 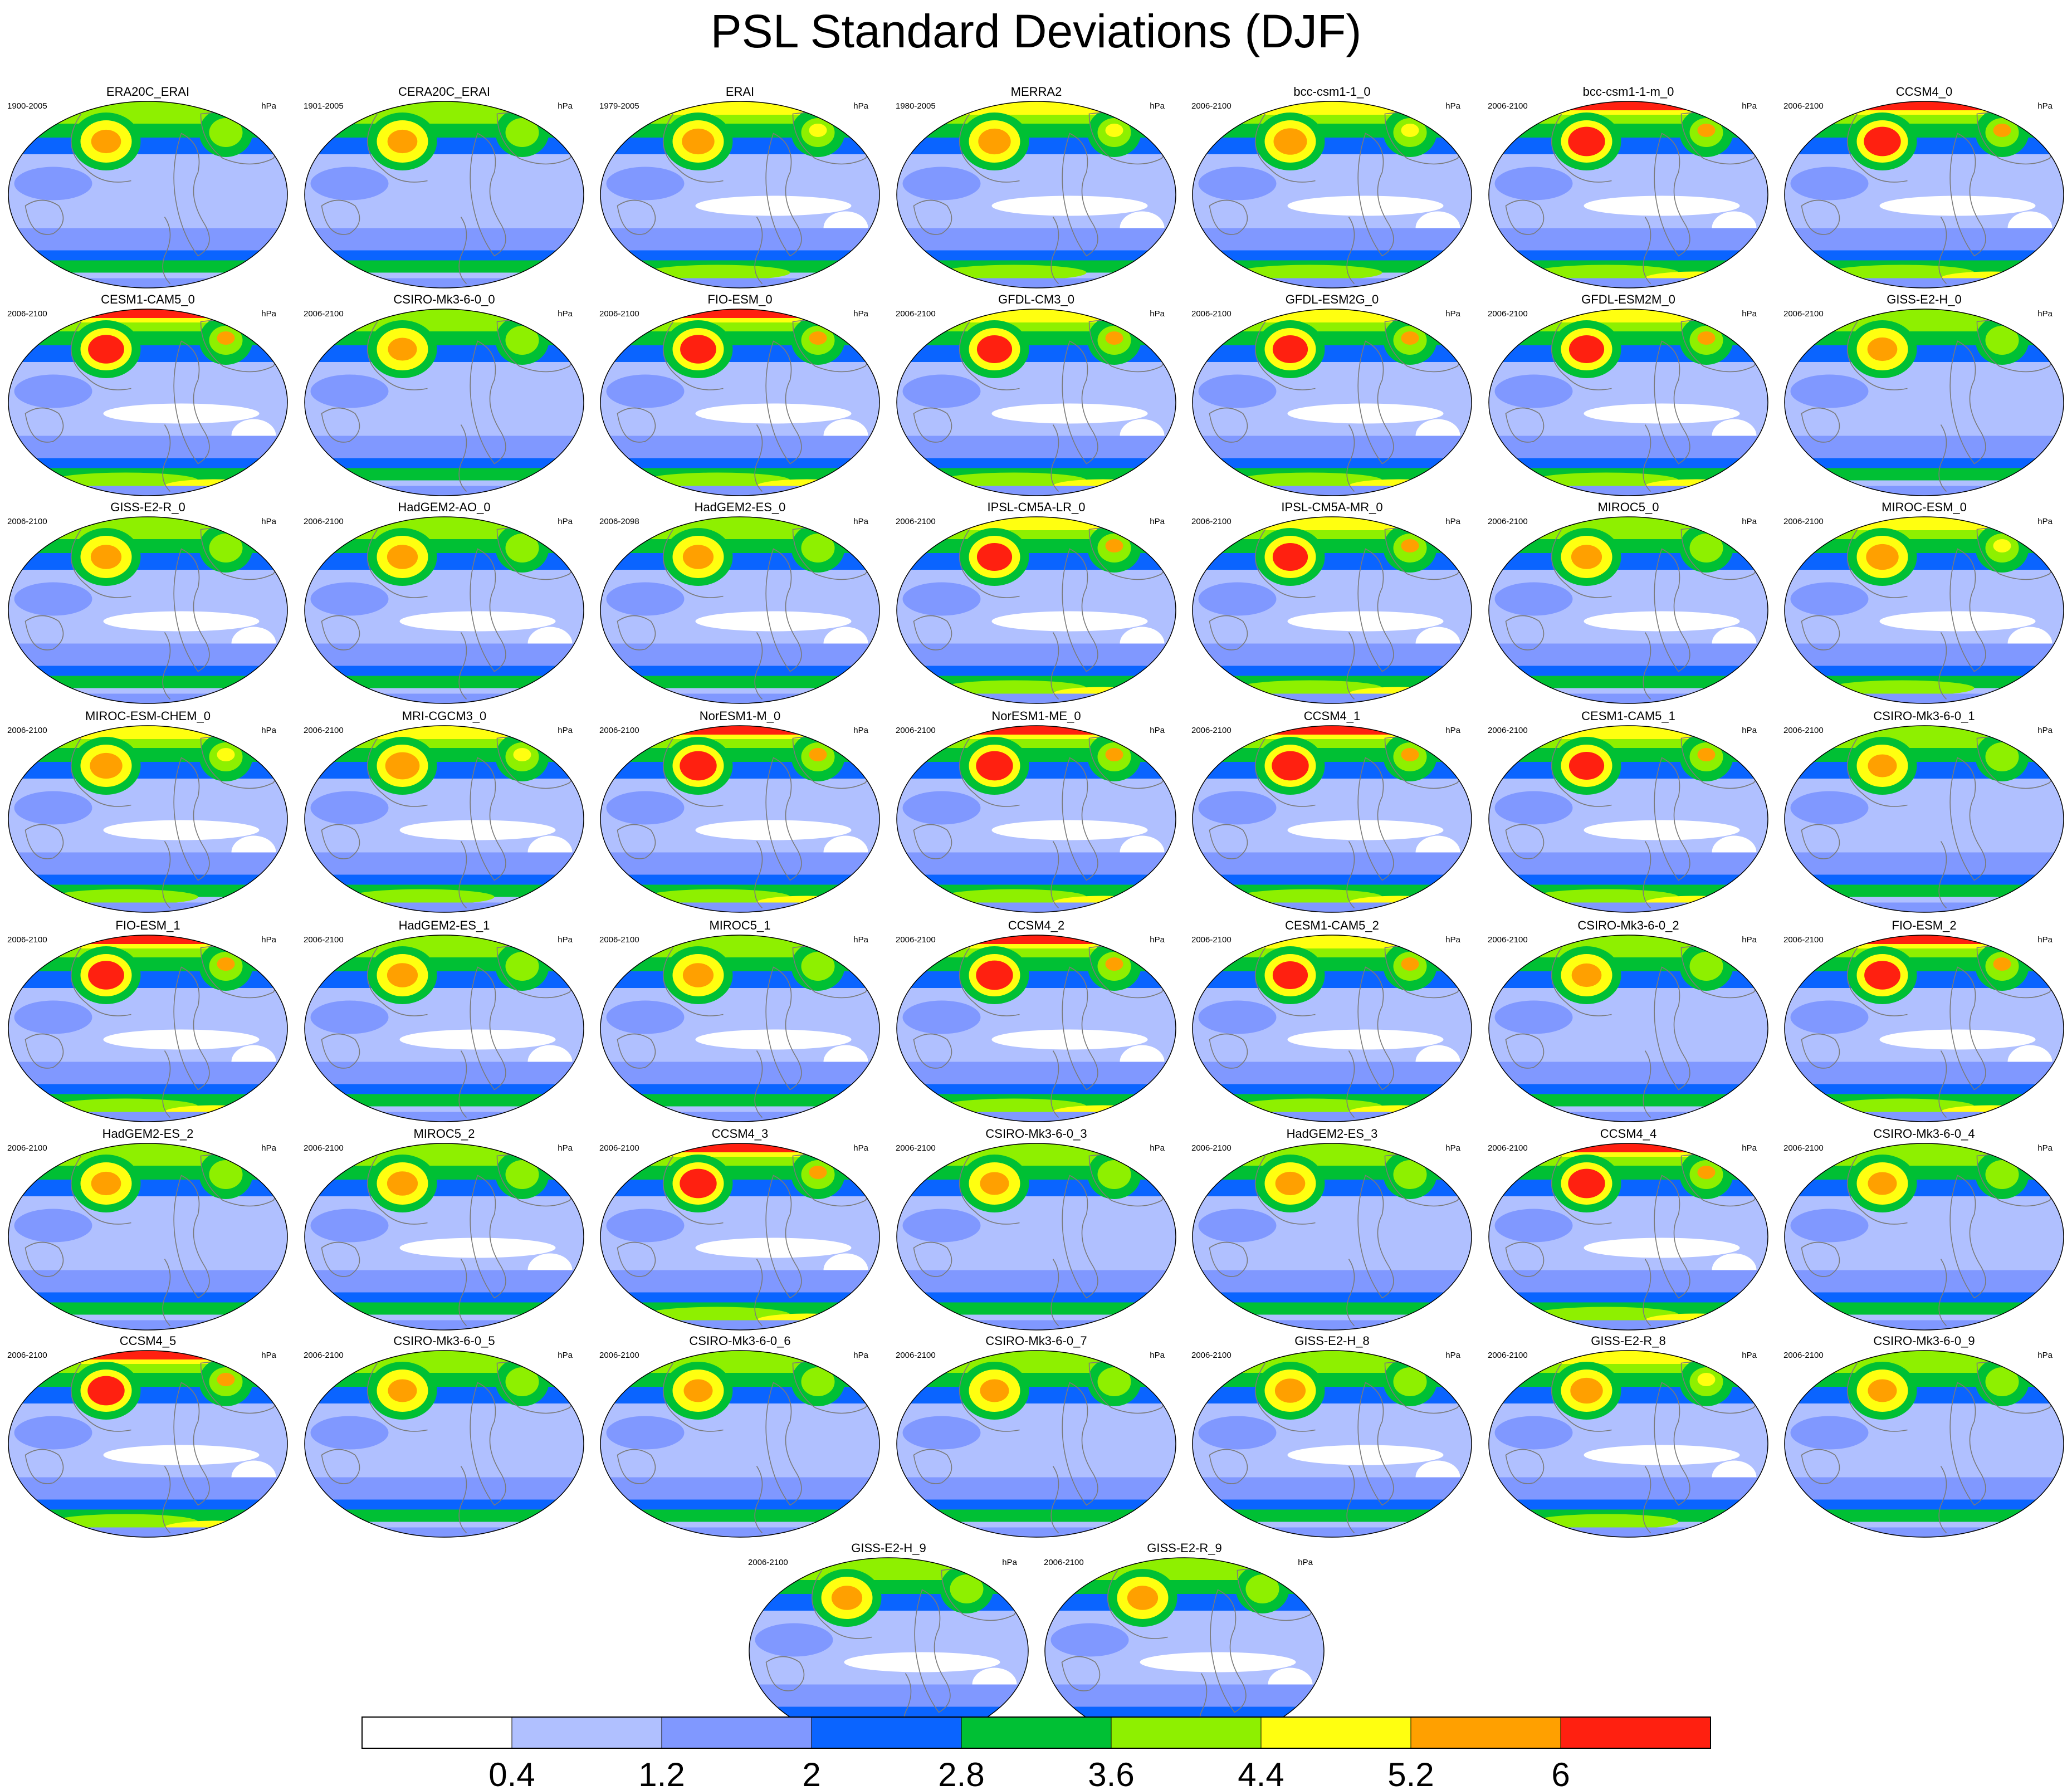 I want to click on map-panel: ERA20C_ERAI 1900-2005 hPa, so click(x=147, y=186).